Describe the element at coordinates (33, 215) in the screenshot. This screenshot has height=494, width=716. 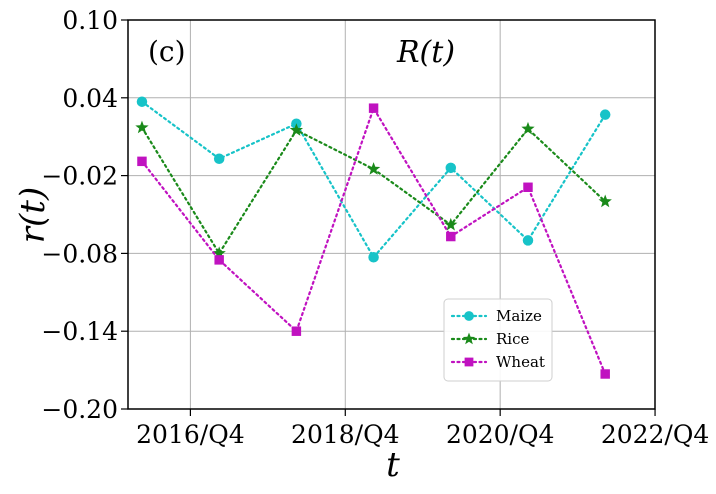
I see `y-axis-label: r(t)` at that location.